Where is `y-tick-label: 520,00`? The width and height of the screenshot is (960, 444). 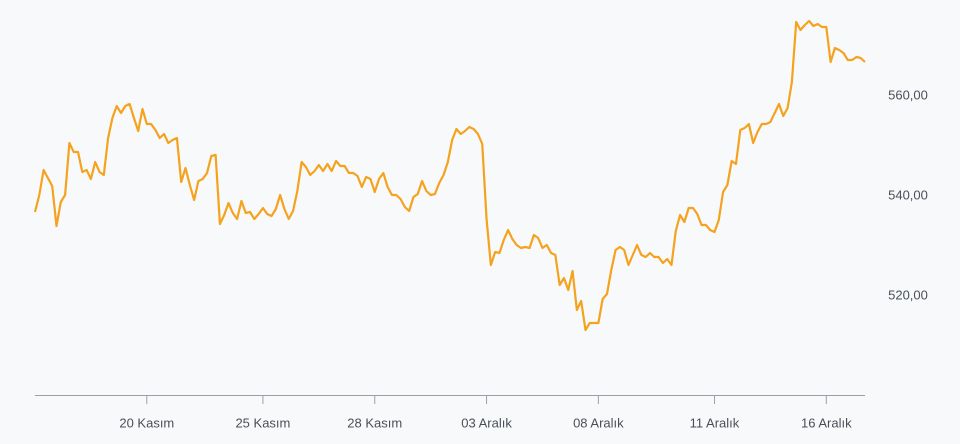 y-tick-label: 520,00 is located at coordinates (908, 294).